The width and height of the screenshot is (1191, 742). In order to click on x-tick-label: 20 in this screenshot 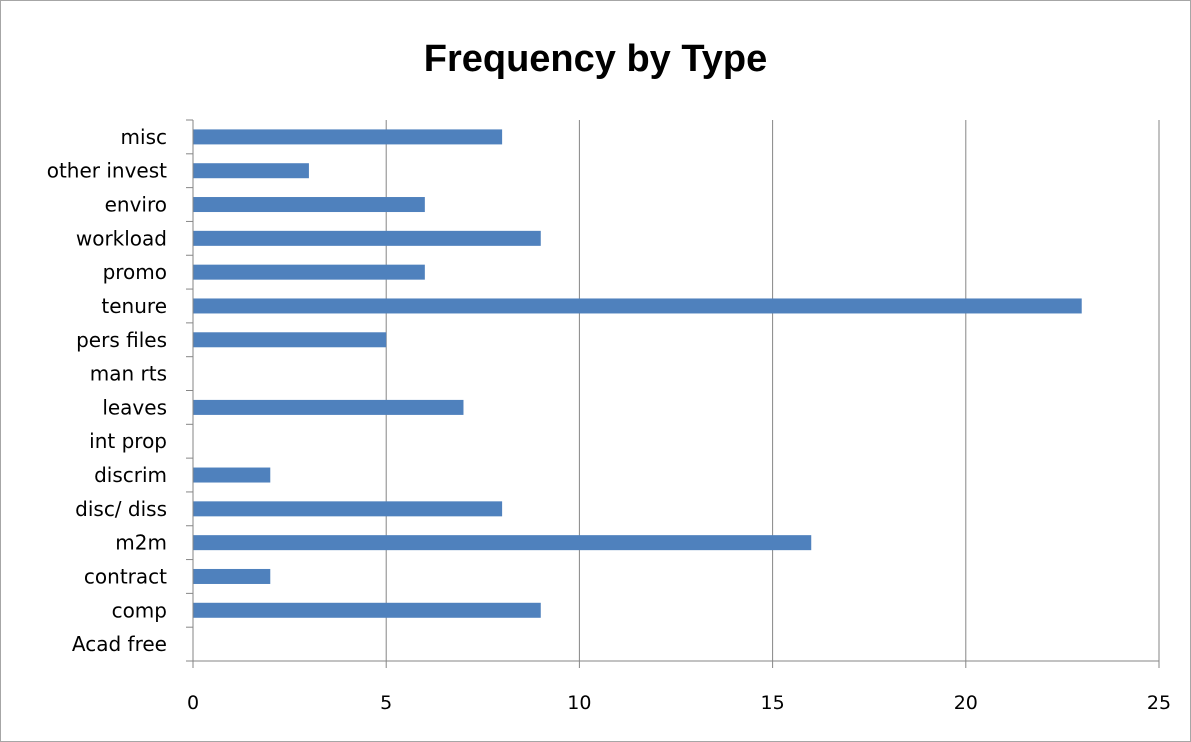, I will do `click(966, 703)`.